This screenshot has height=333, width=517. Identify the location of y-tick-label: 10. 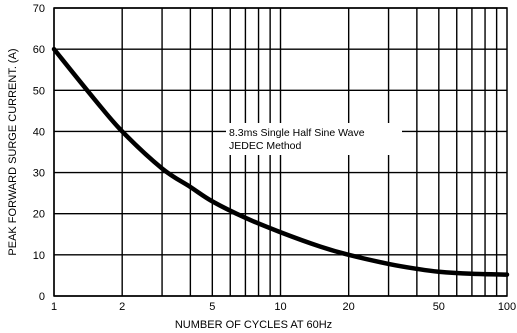
(39, 256).